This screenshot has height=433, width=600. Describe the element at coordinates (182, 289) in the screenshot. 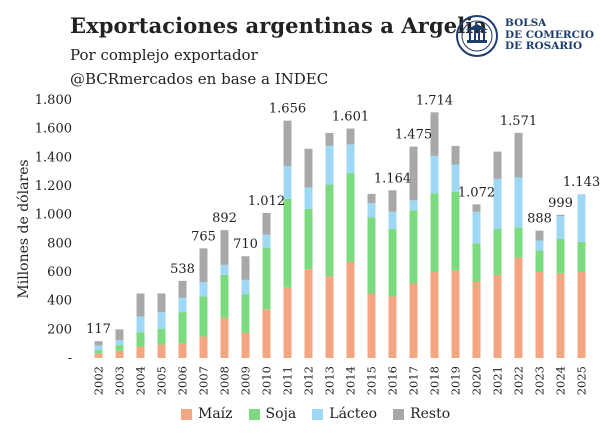

I see `bar-resto-2006` at that location.